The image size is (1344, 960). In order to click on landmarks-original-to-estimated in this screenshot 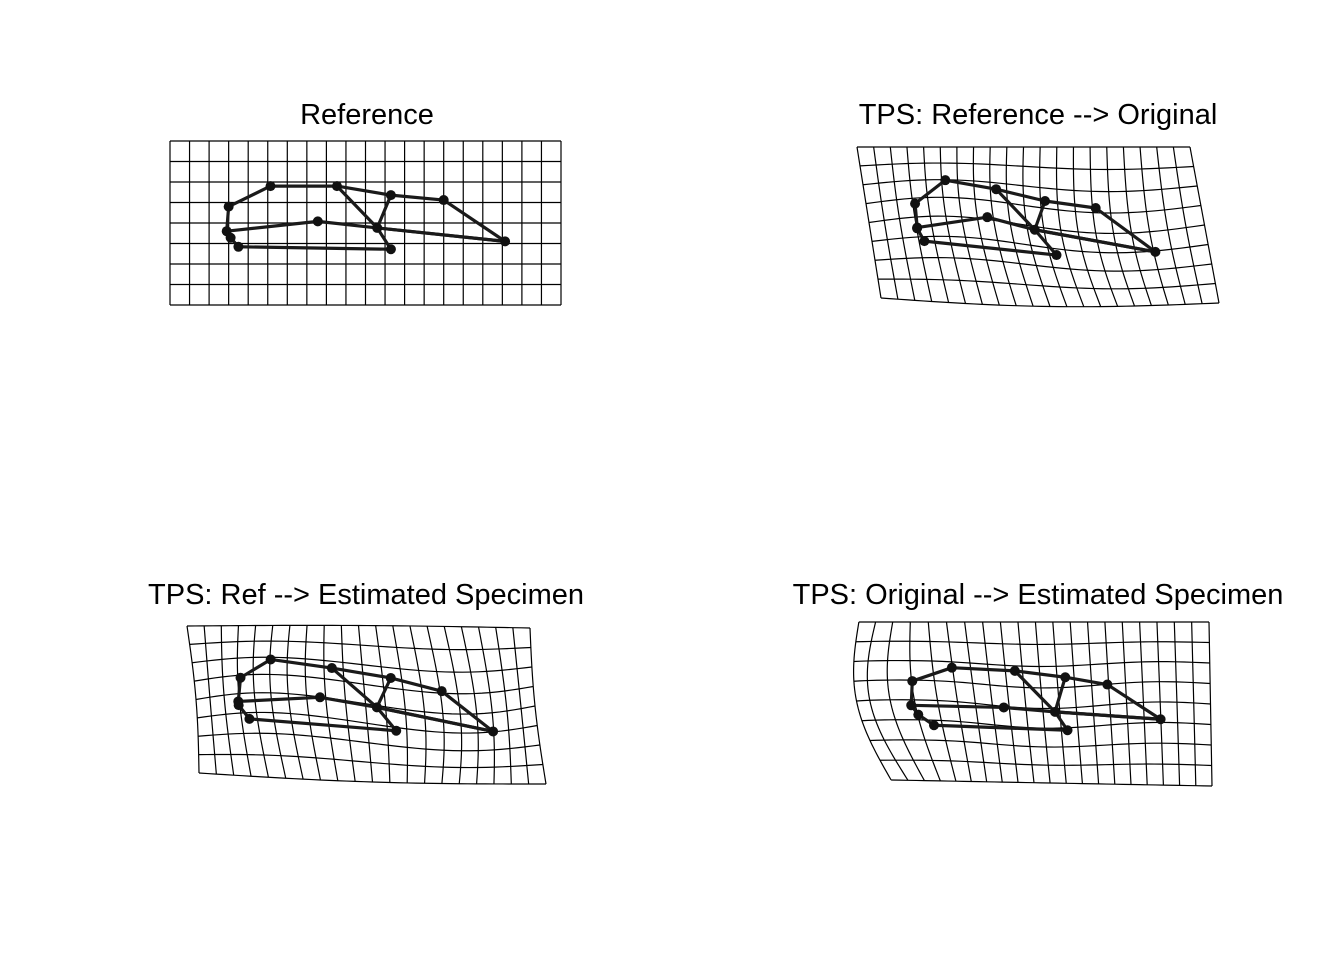, I will do `click(1036, 699)`.